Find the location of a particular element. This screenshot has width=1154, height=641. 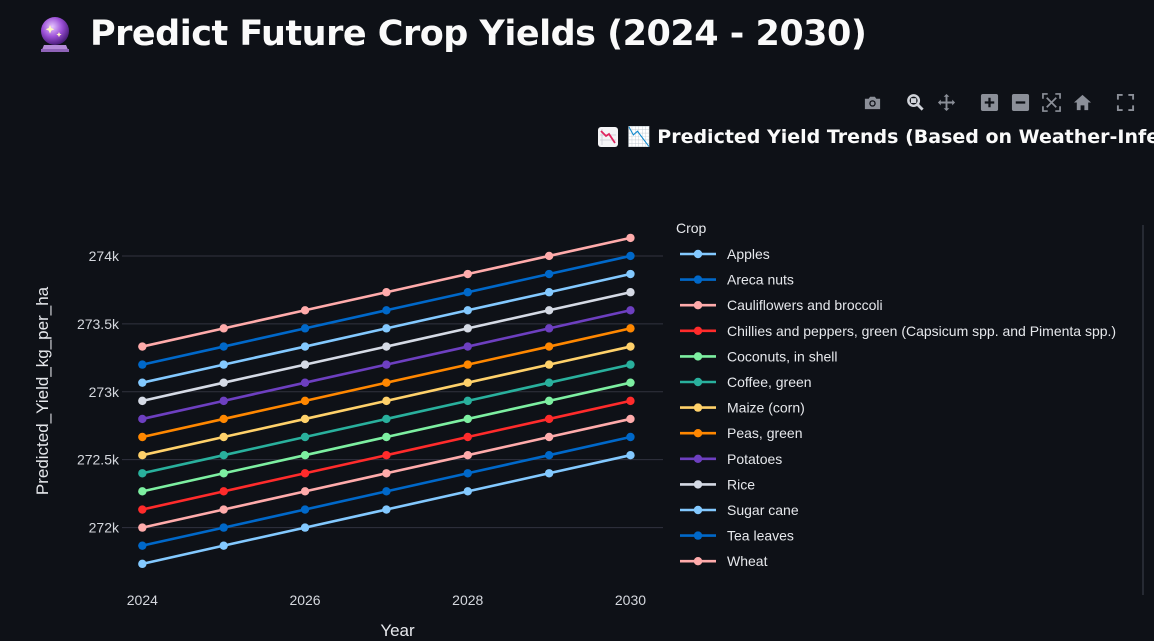

legend-item: Coffee, green is located at coordinates (746, 382).